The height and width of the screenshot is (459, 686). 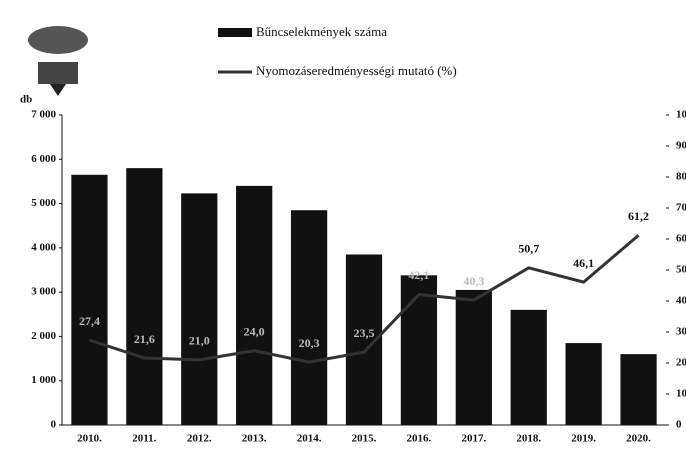 I want to click on y-tick-label: 6 000, so click(x=43, y=159).